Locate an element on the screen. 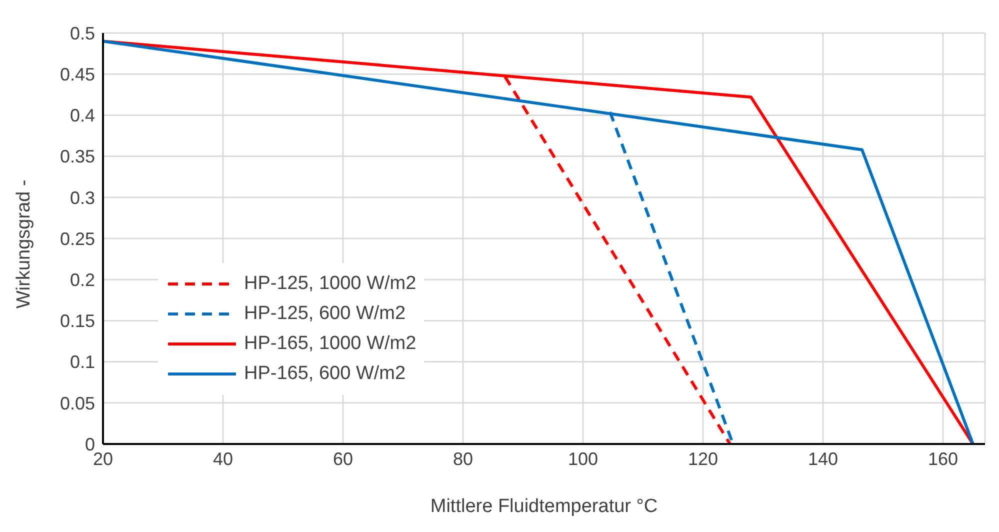 Image resolution: width=999 pixels, height=532 pixels. x-tick-label: 20 is located at coordinates (103, 458).